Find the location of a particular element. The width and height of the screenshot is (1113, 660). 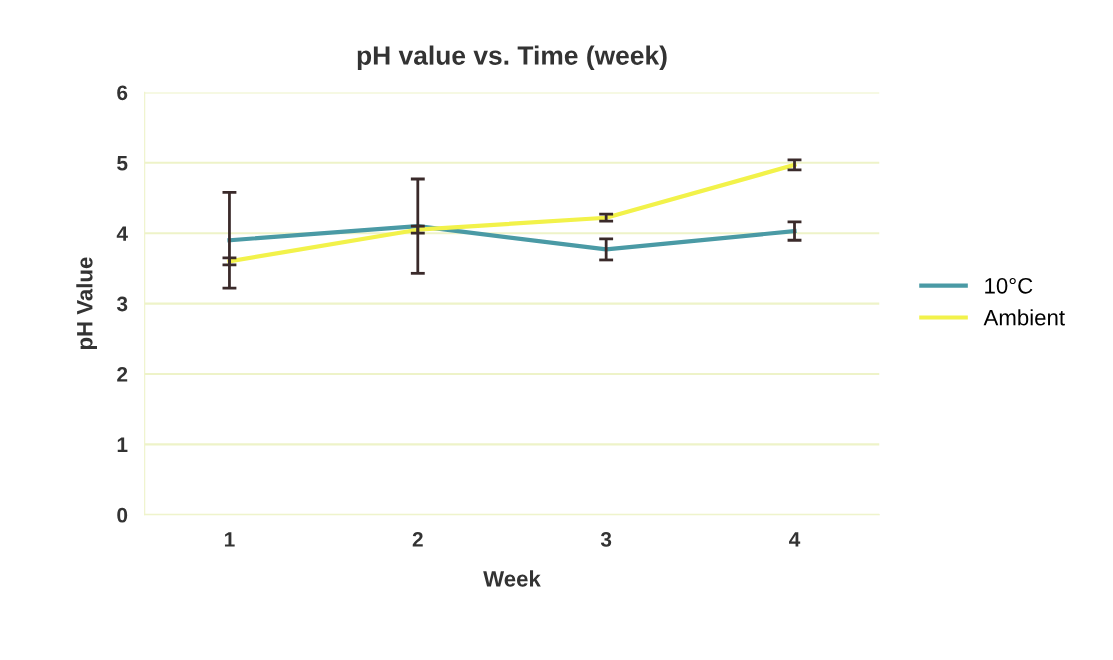

x-axis-title: Week is located at coordinates (512, 578).